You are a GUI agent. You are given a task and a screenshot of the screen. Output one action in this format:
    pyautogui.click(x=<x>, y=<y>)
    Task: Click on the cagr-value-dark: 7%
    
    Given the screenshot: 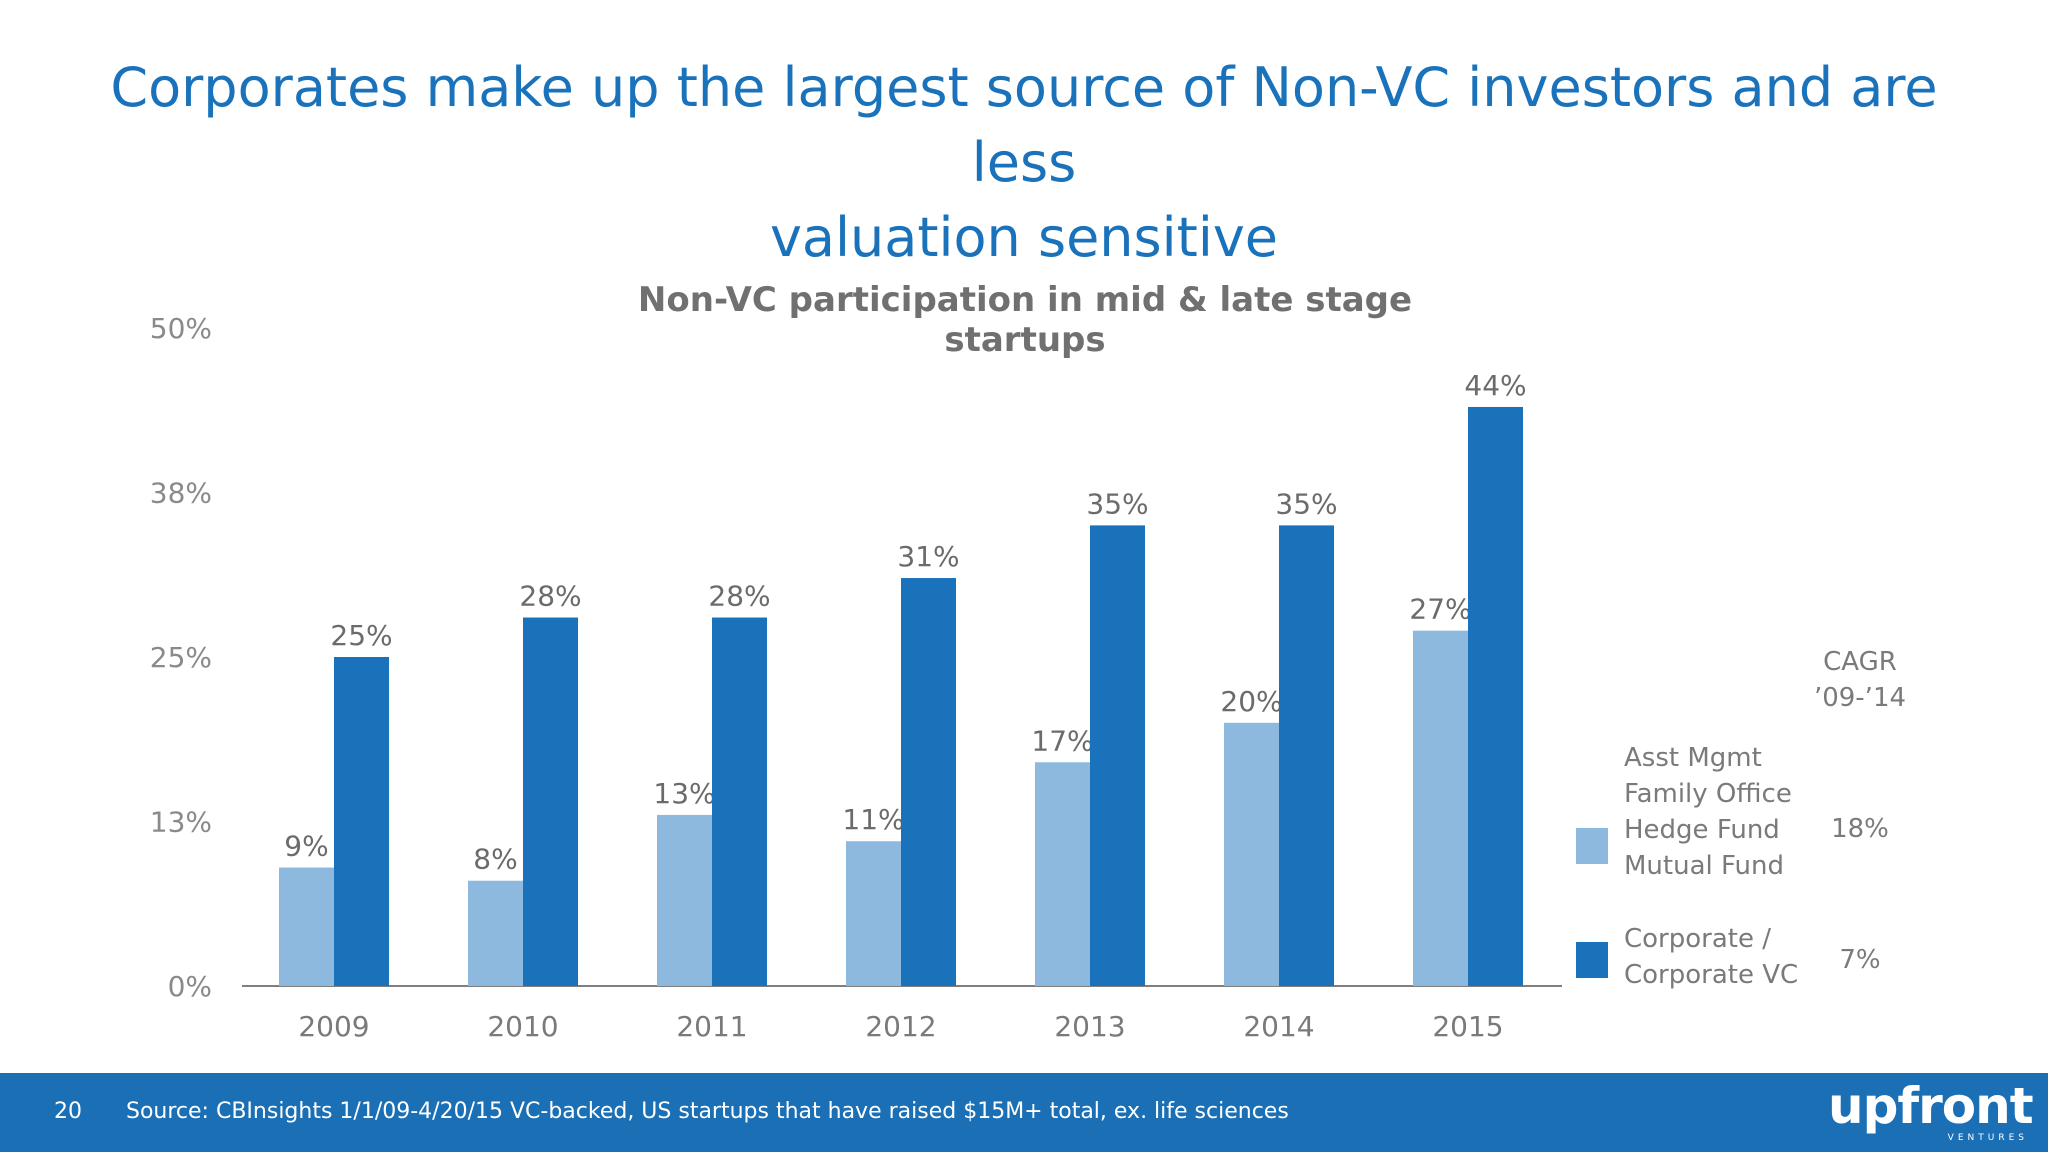 What is the action you would take?
    pyautogui.click(x=1860, y=960)
    